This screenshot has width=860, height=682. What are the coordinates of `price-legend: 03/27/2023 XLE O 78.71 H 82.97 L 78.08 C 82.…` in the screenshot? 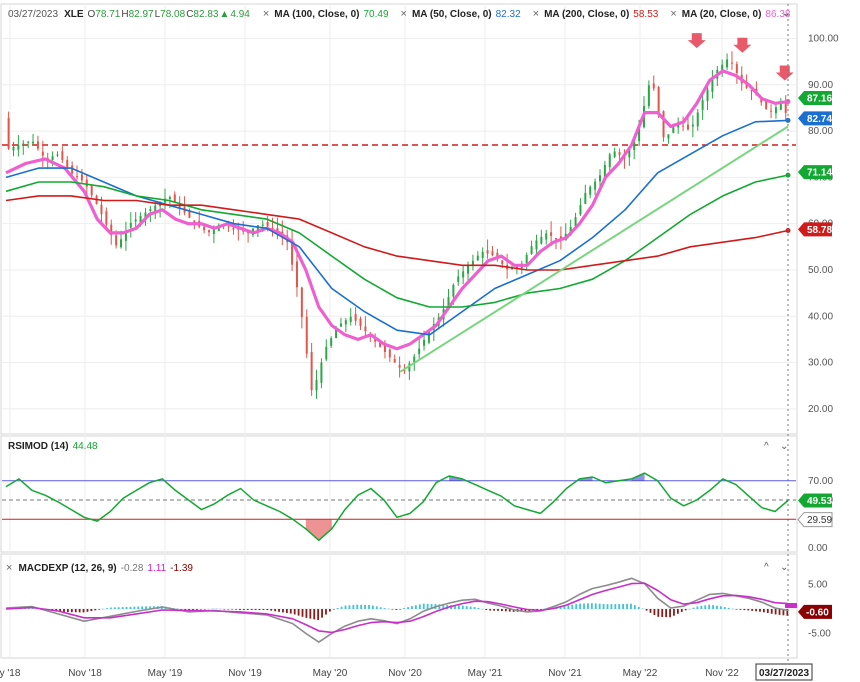 It's located at (395, 14).